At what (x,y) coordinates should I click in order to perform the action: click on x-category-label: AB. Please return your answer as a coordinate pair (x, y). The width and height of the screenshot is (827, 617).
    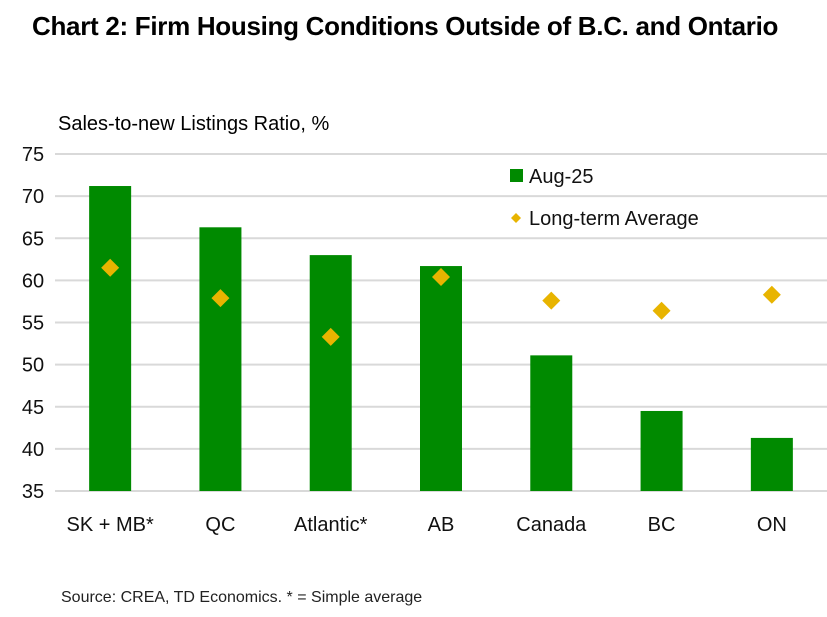
    Looking at the image, I should click on (441, 525).